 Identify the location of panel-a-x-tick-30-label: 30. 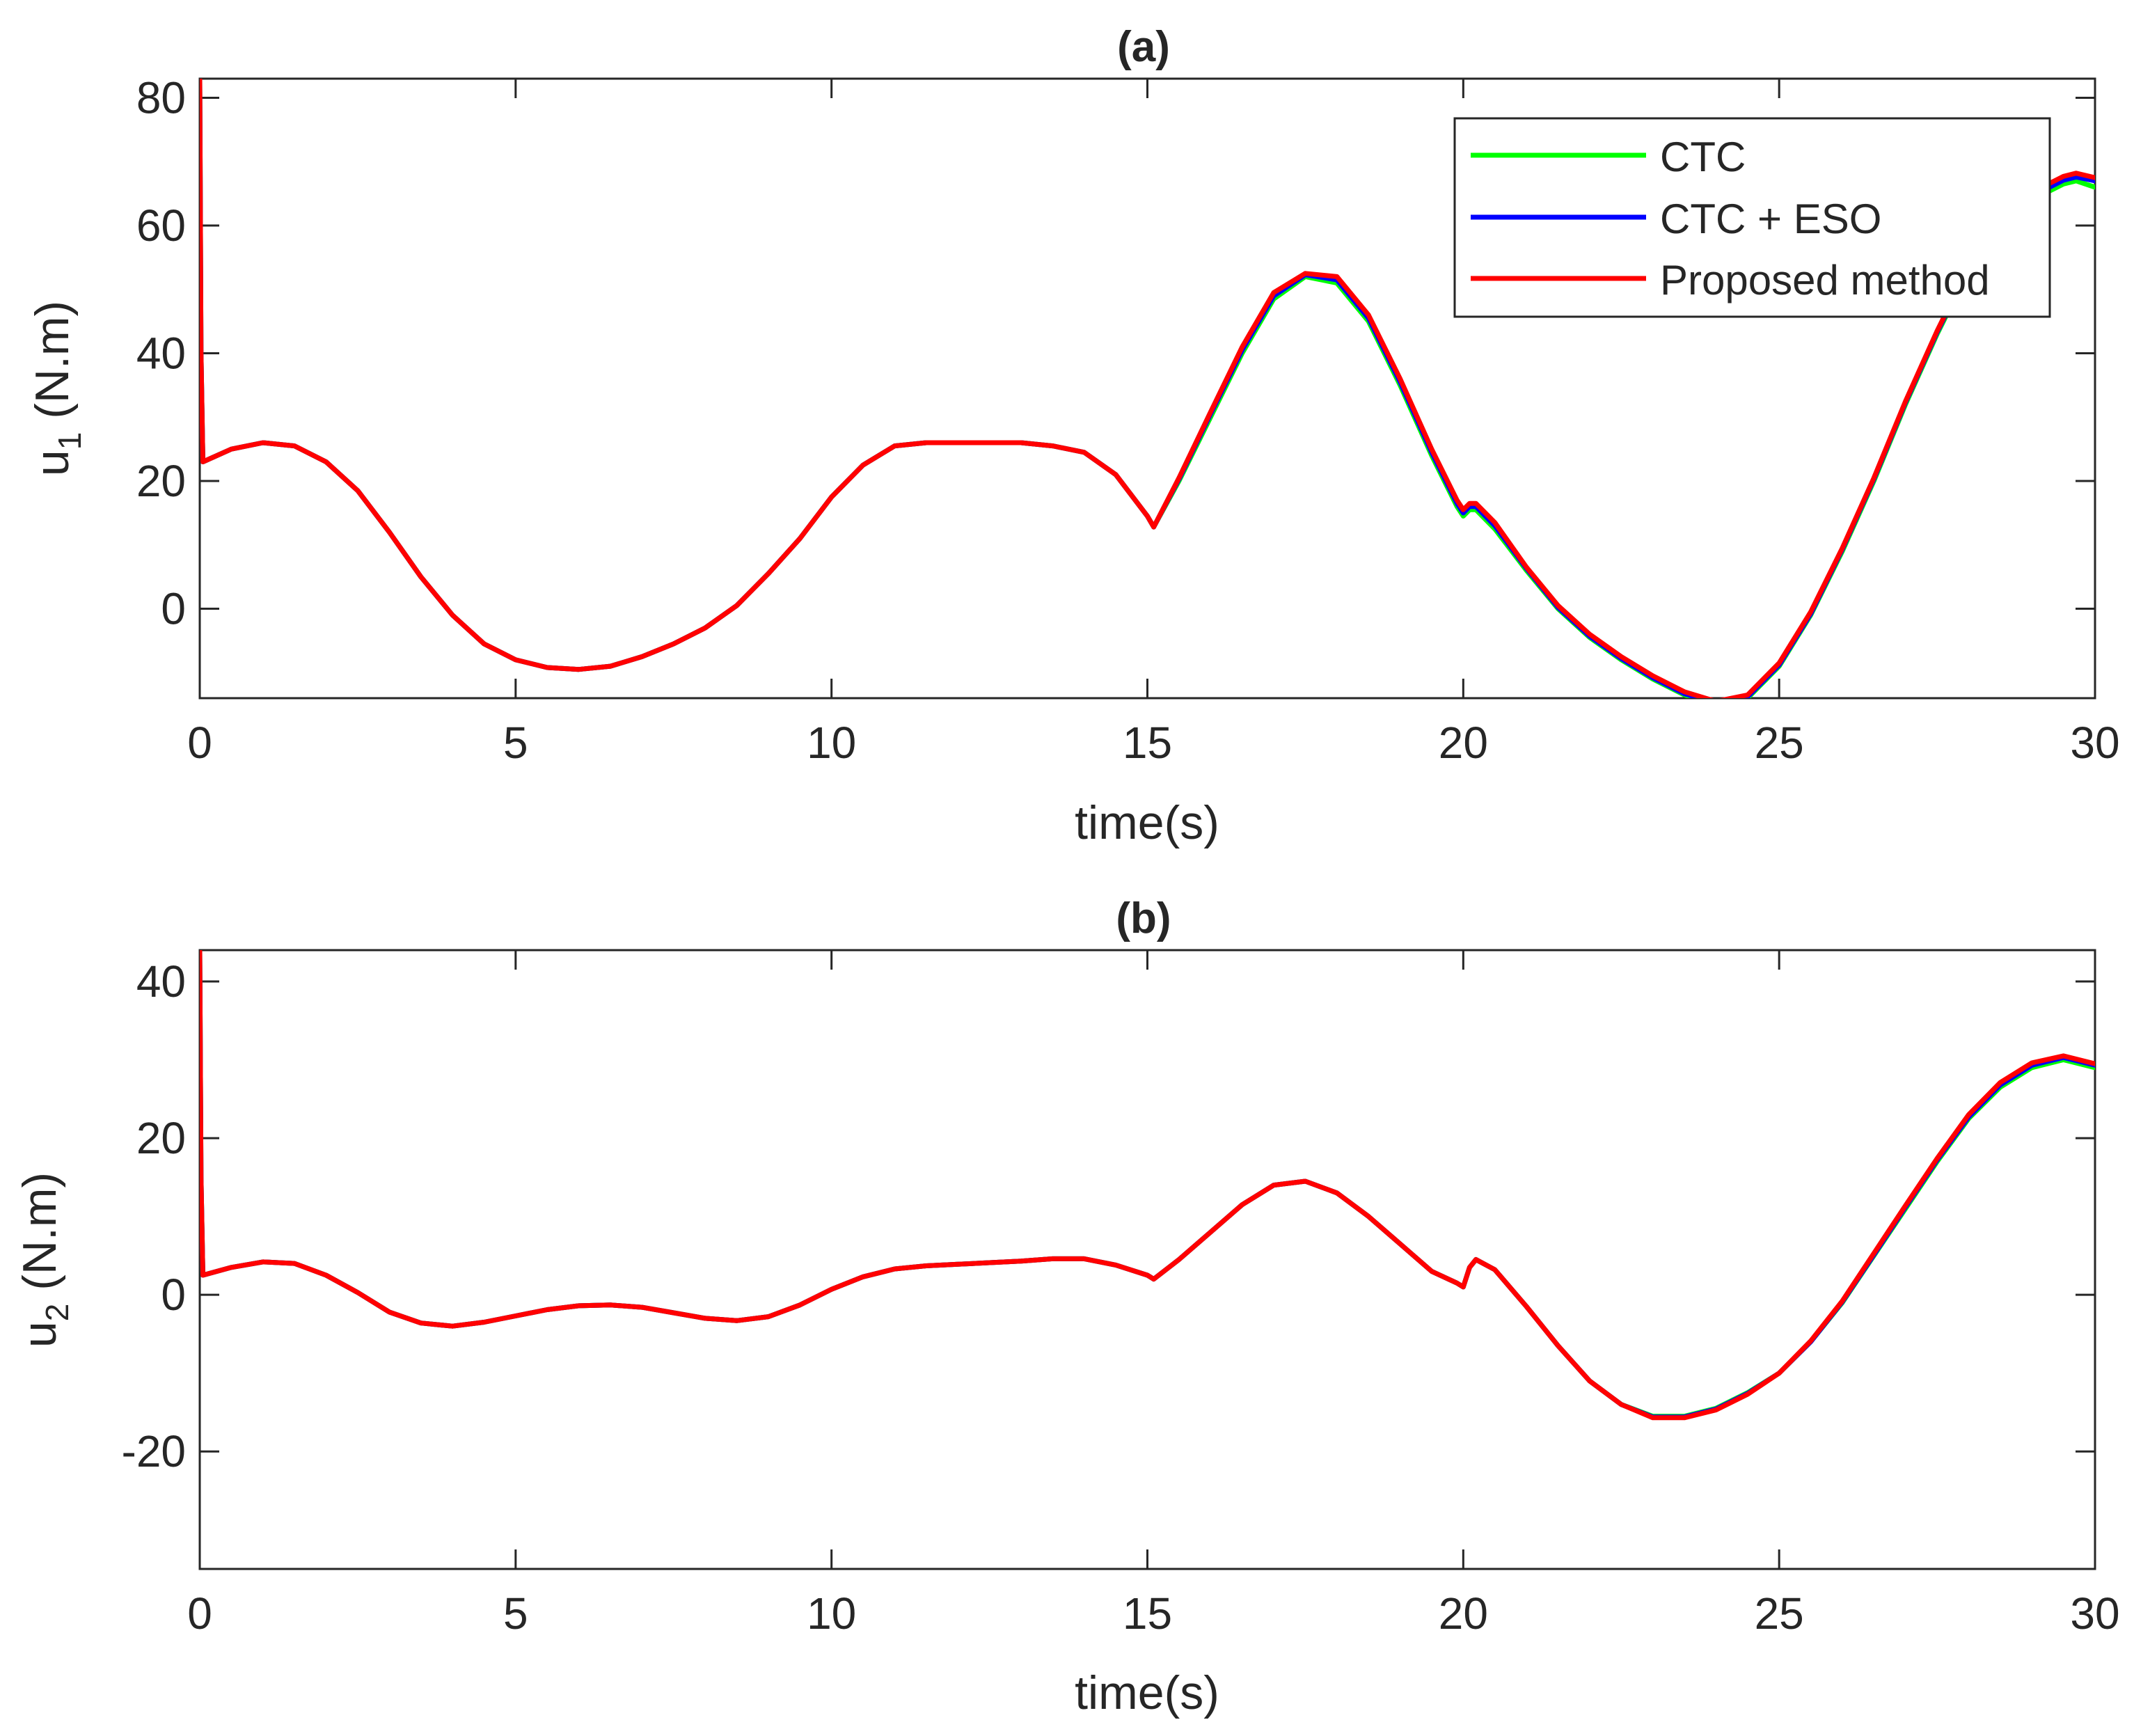
(2094, 743).